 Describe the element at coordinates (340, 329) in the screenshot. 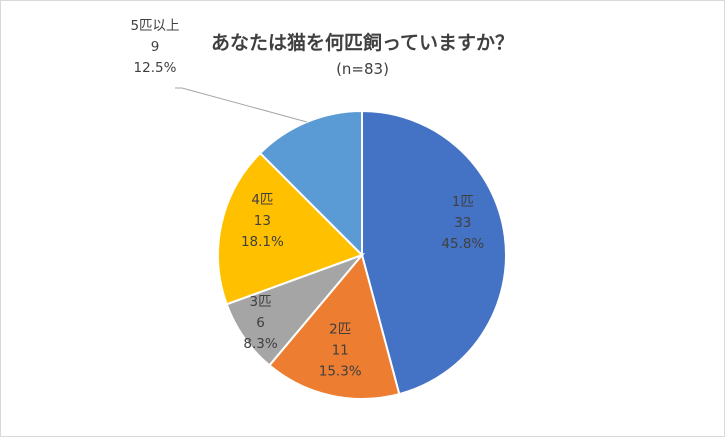

I see `data-label-2-category: 2匹` at that location.